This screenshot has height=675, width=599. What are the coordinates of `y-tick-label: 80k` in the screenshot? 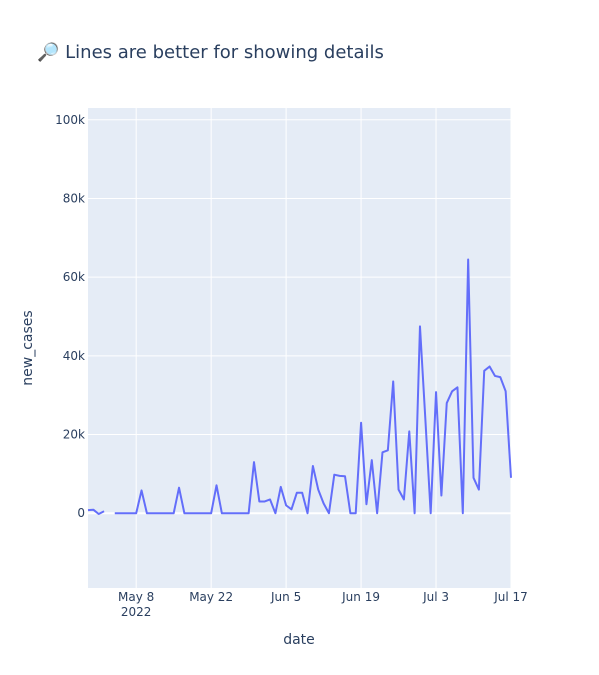 It's located at (74, 198).